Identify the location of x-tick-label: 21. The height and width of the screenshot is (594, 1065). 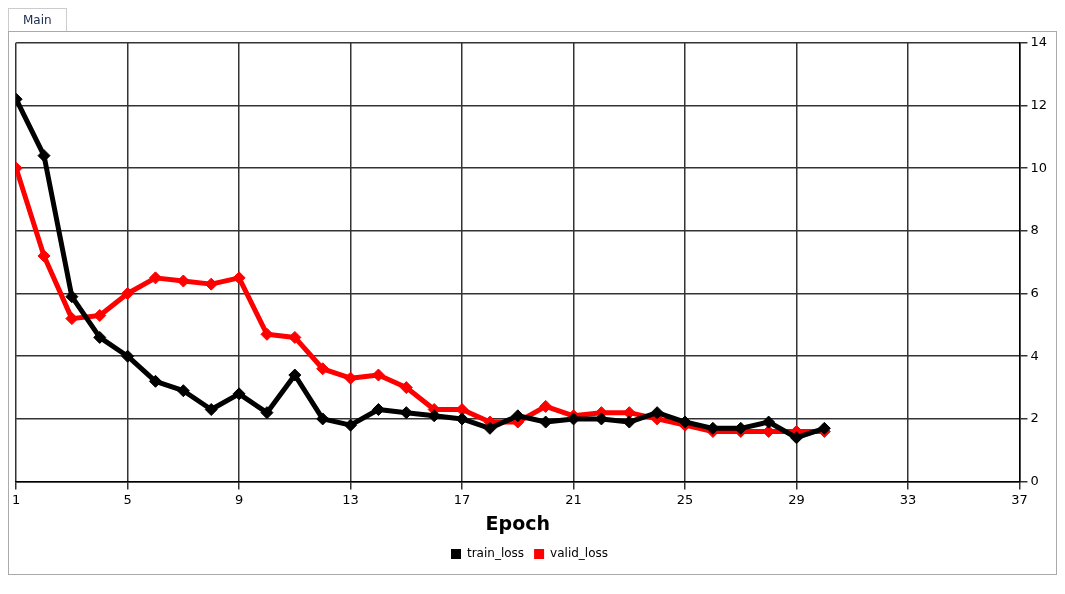
(573, 499).